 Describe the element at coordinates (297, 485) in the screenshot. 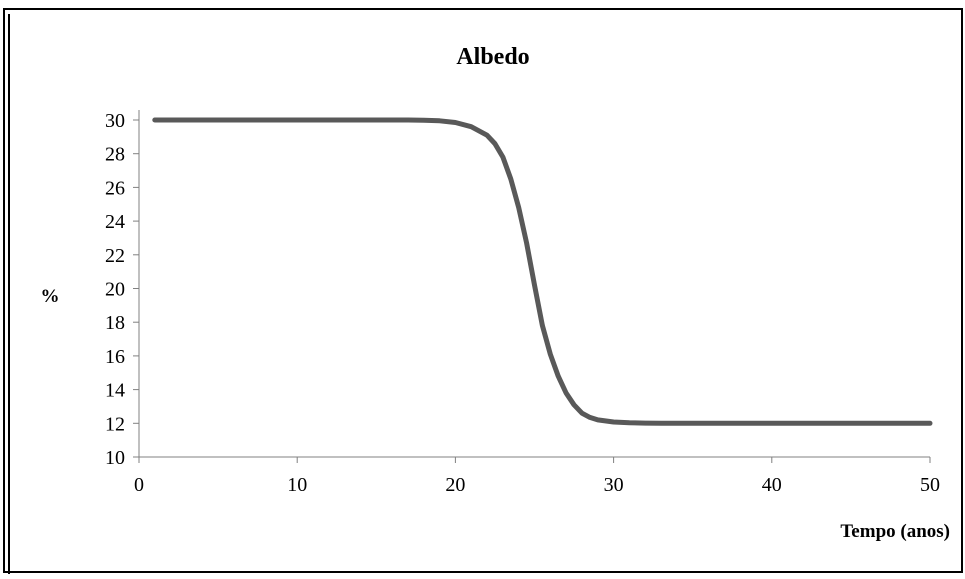

I see `x-tick-label: 10` at that location.